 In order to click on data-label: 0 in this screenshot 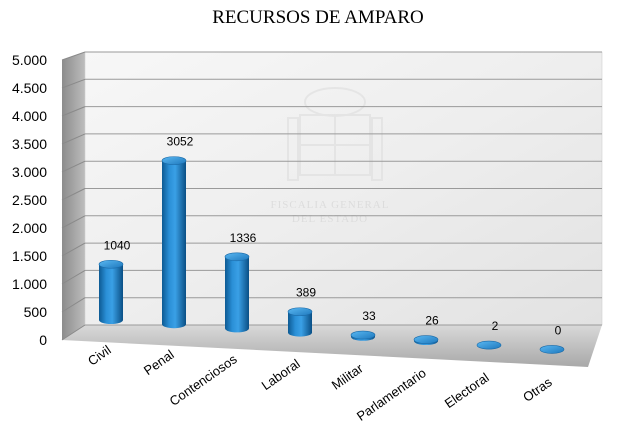, I will do `click(558, 330)`.